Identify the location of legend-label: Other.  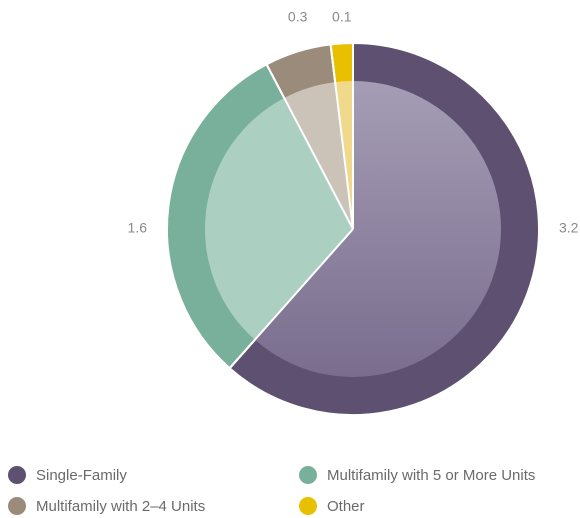
(346, 506).